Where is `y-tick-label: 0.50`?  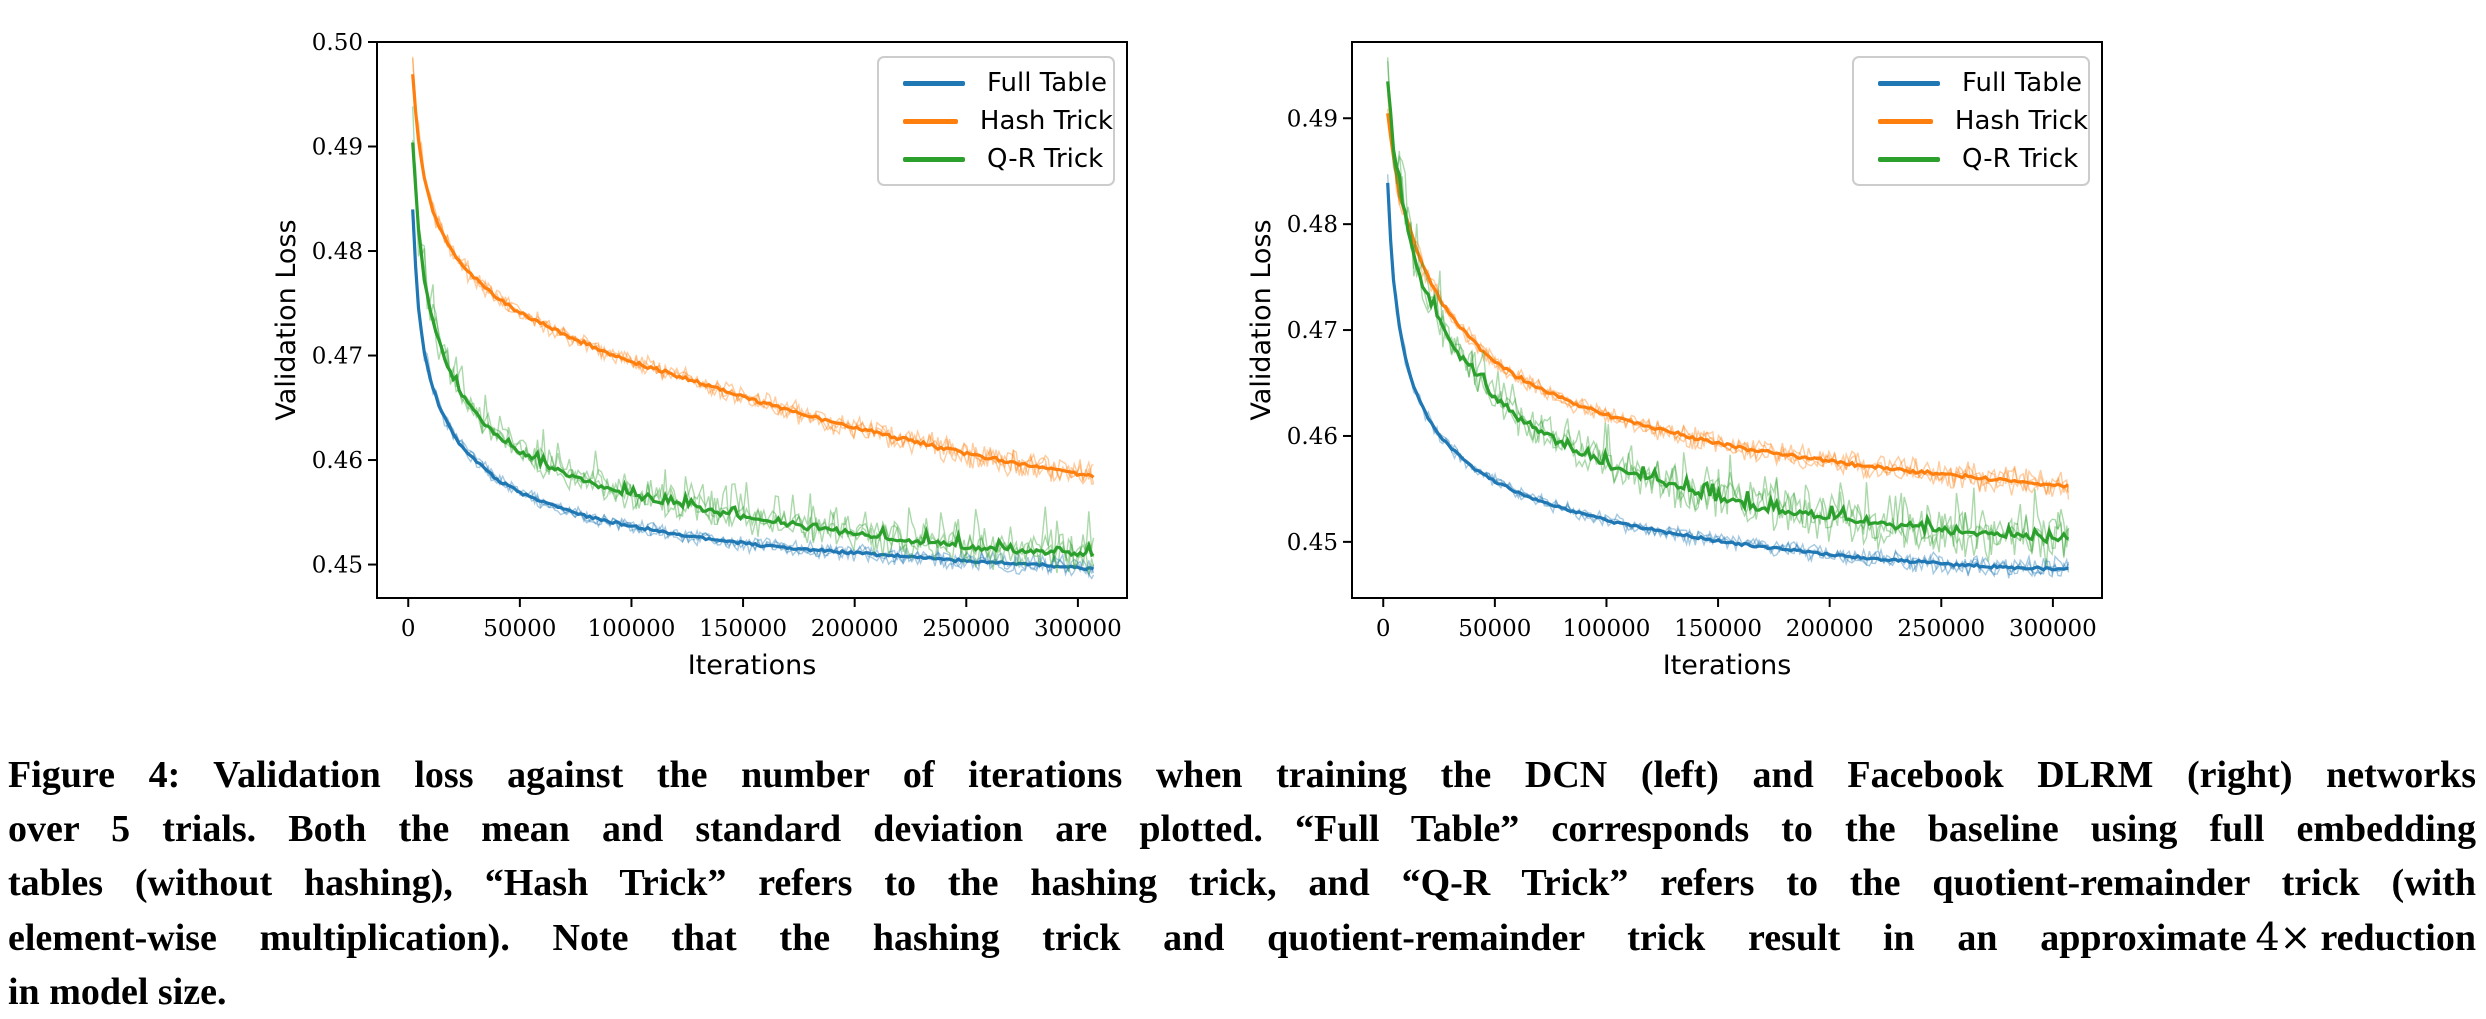
y-tick-label: 0.50 is located at coordinates (337, 43).